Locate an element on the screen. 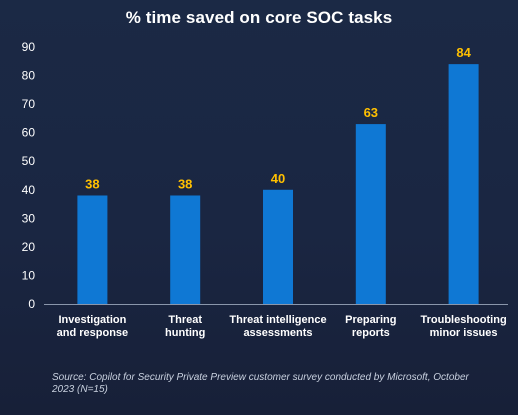 The height and width of the screenshot is (415, 518). y-tick-label: 60 is located at coordinates (29, 133).